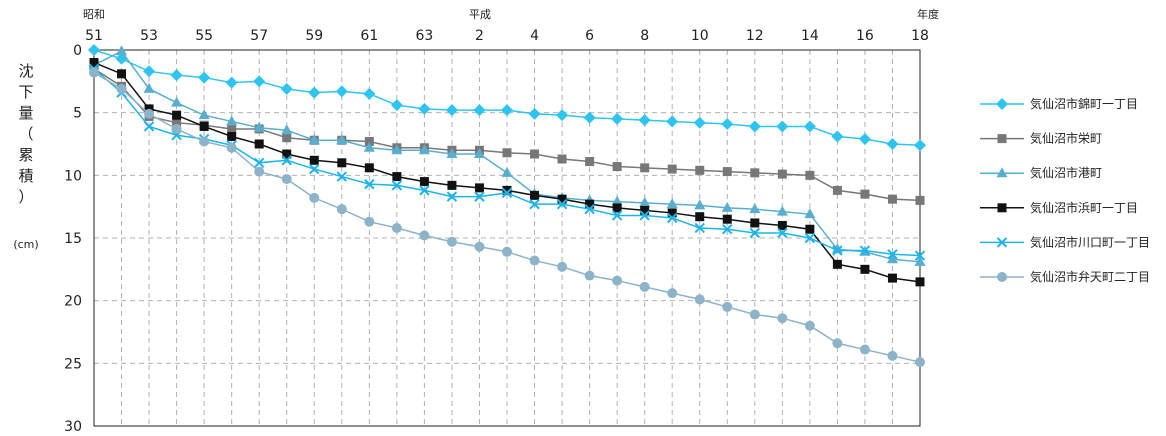  I want to click on legend-item-5: 気仙沼市川口町一丁目, so click(1065, 241).